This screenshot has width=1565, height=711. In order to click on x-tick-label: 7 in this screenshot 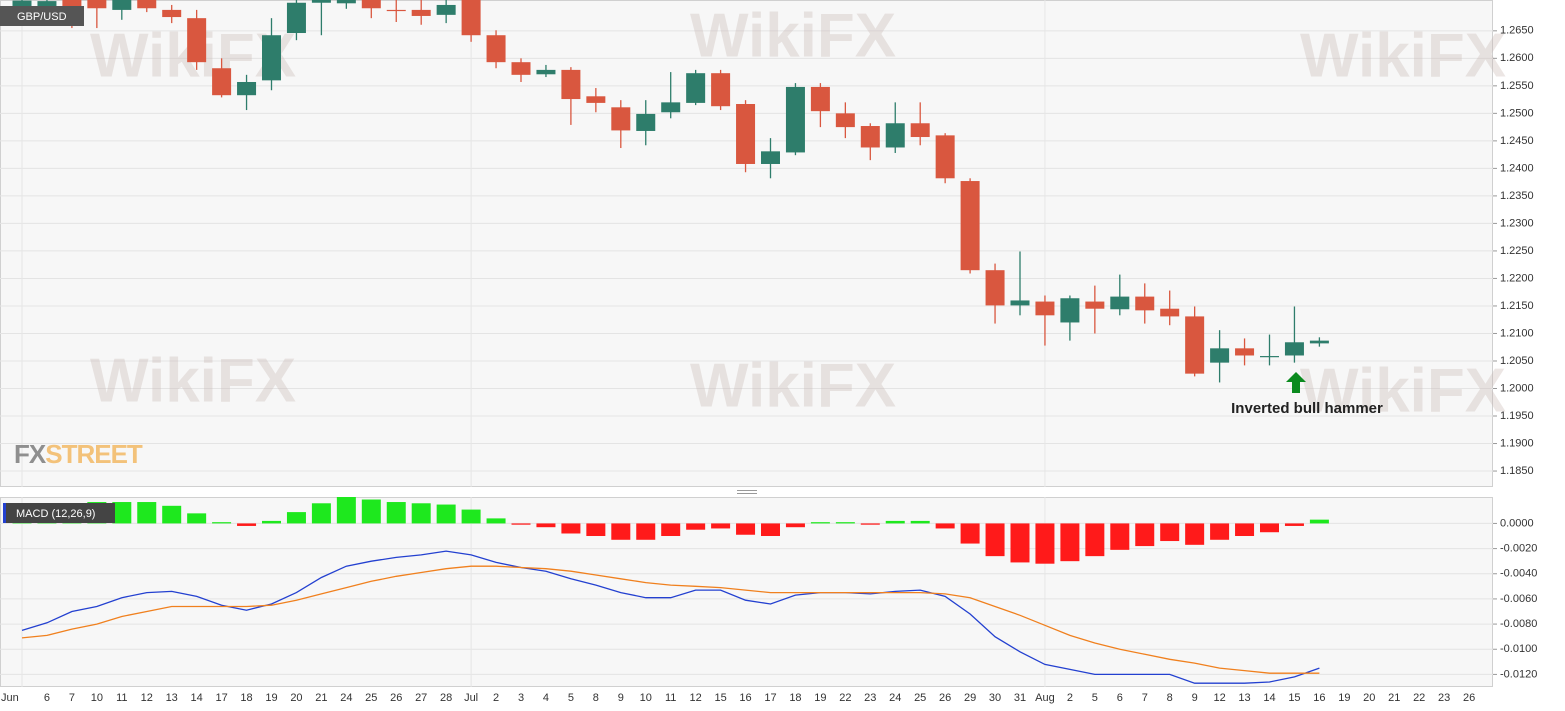, I will do `click(72, 698)`.